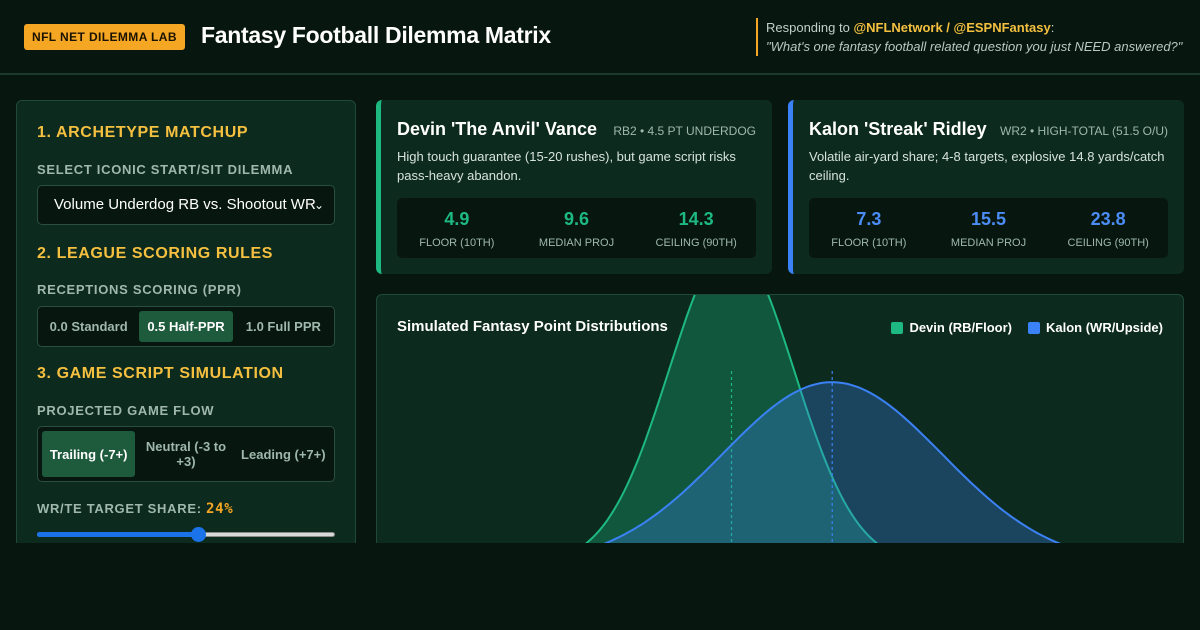 This screenshot has height=630, width=1200. I want to click on lab-badge: NFL NET DILEMMA LAB, so click(104, 37).